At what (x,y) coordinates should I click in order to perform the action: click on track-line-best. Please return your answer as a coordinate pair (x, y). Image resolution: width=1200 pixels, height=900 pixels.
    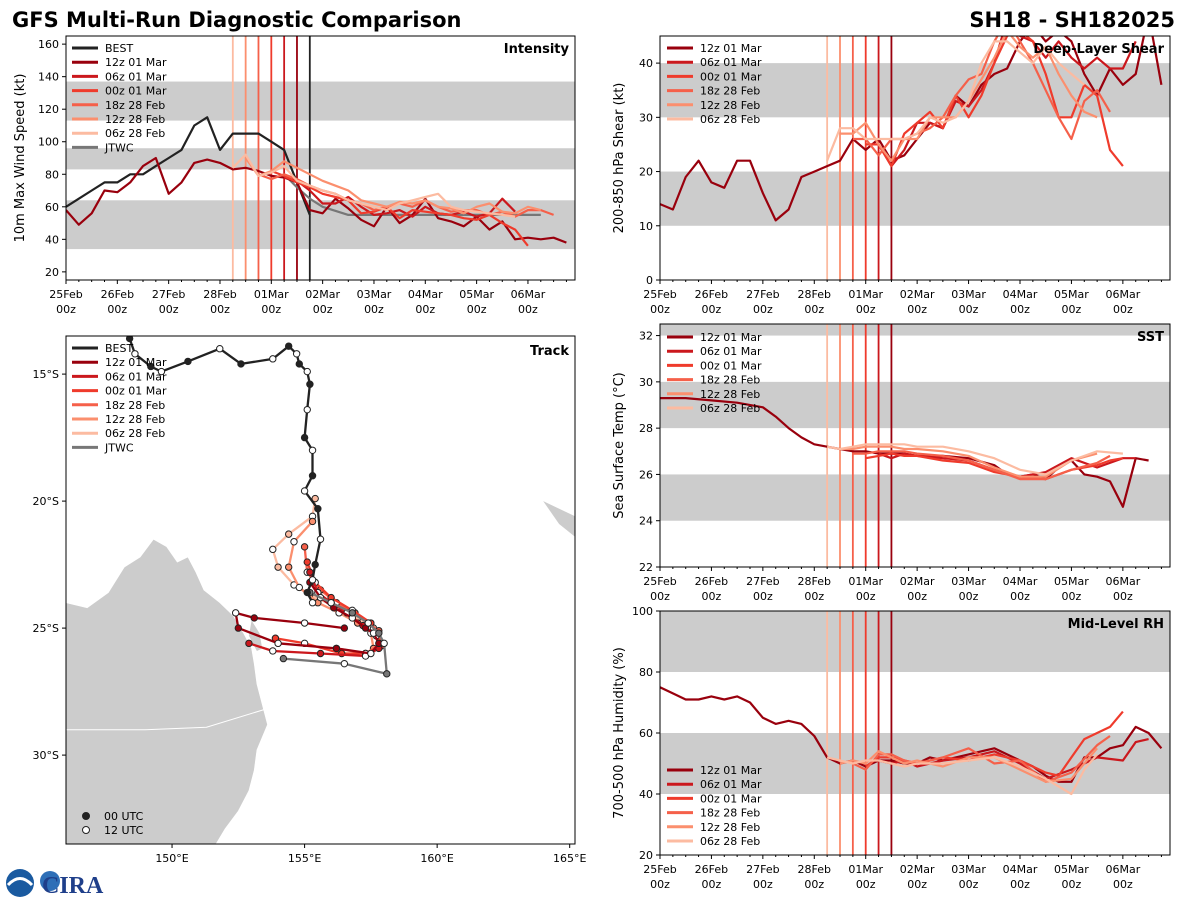
    Looking at the image, I should click on (225, 471).